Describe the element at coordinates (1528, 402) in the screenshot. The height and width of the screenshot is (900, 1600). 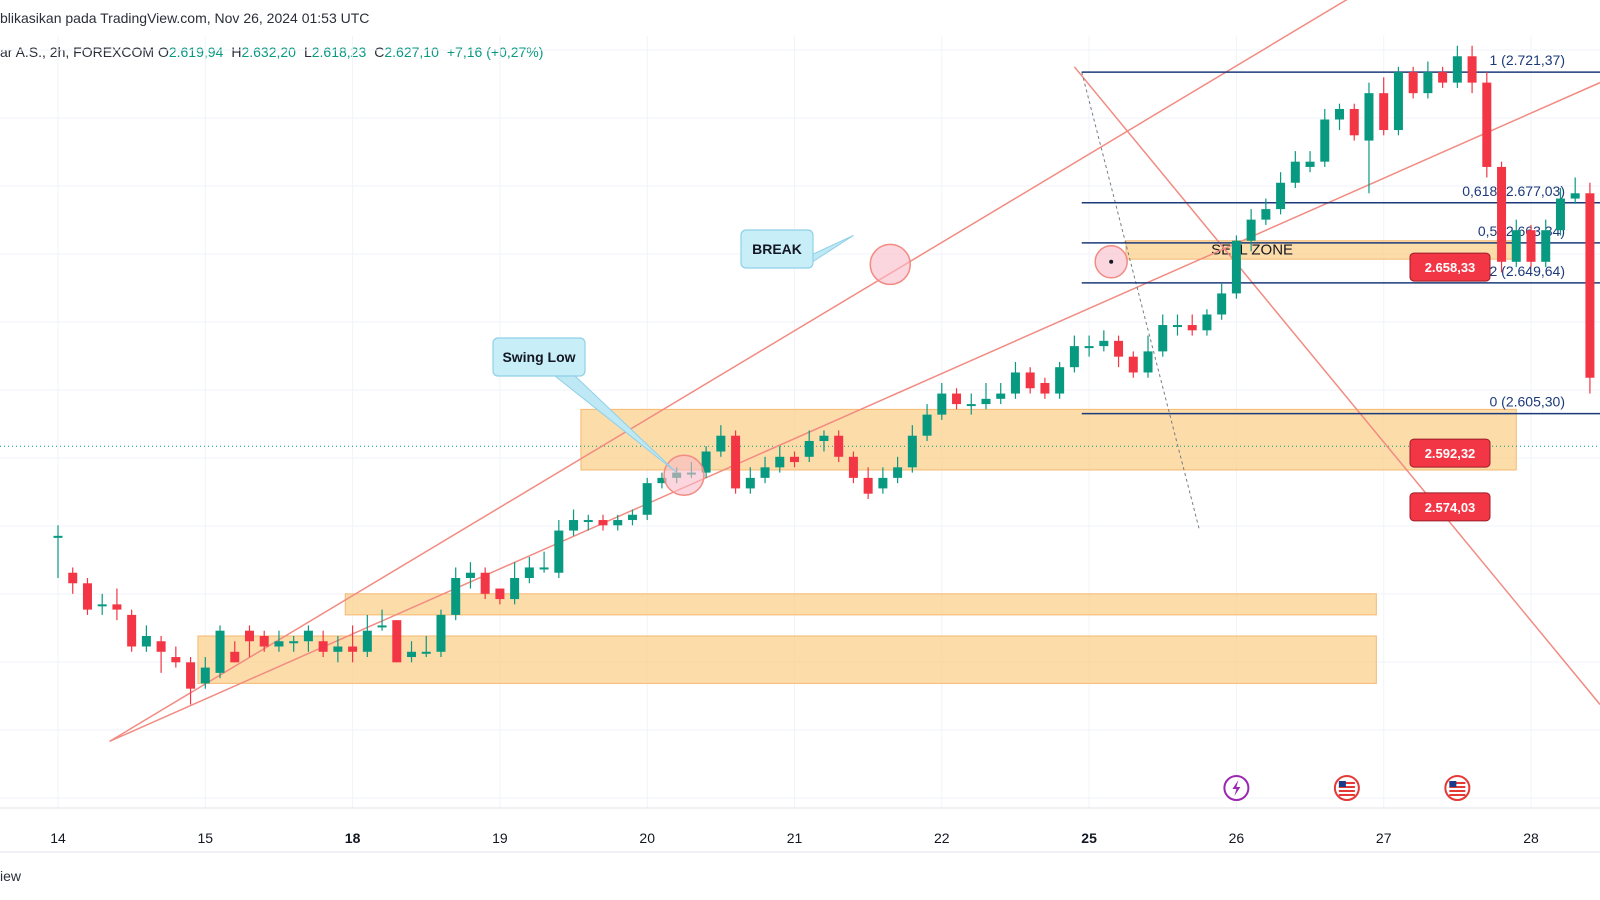
I see `fib-level-label: 0 (2.605,30)` at that location.